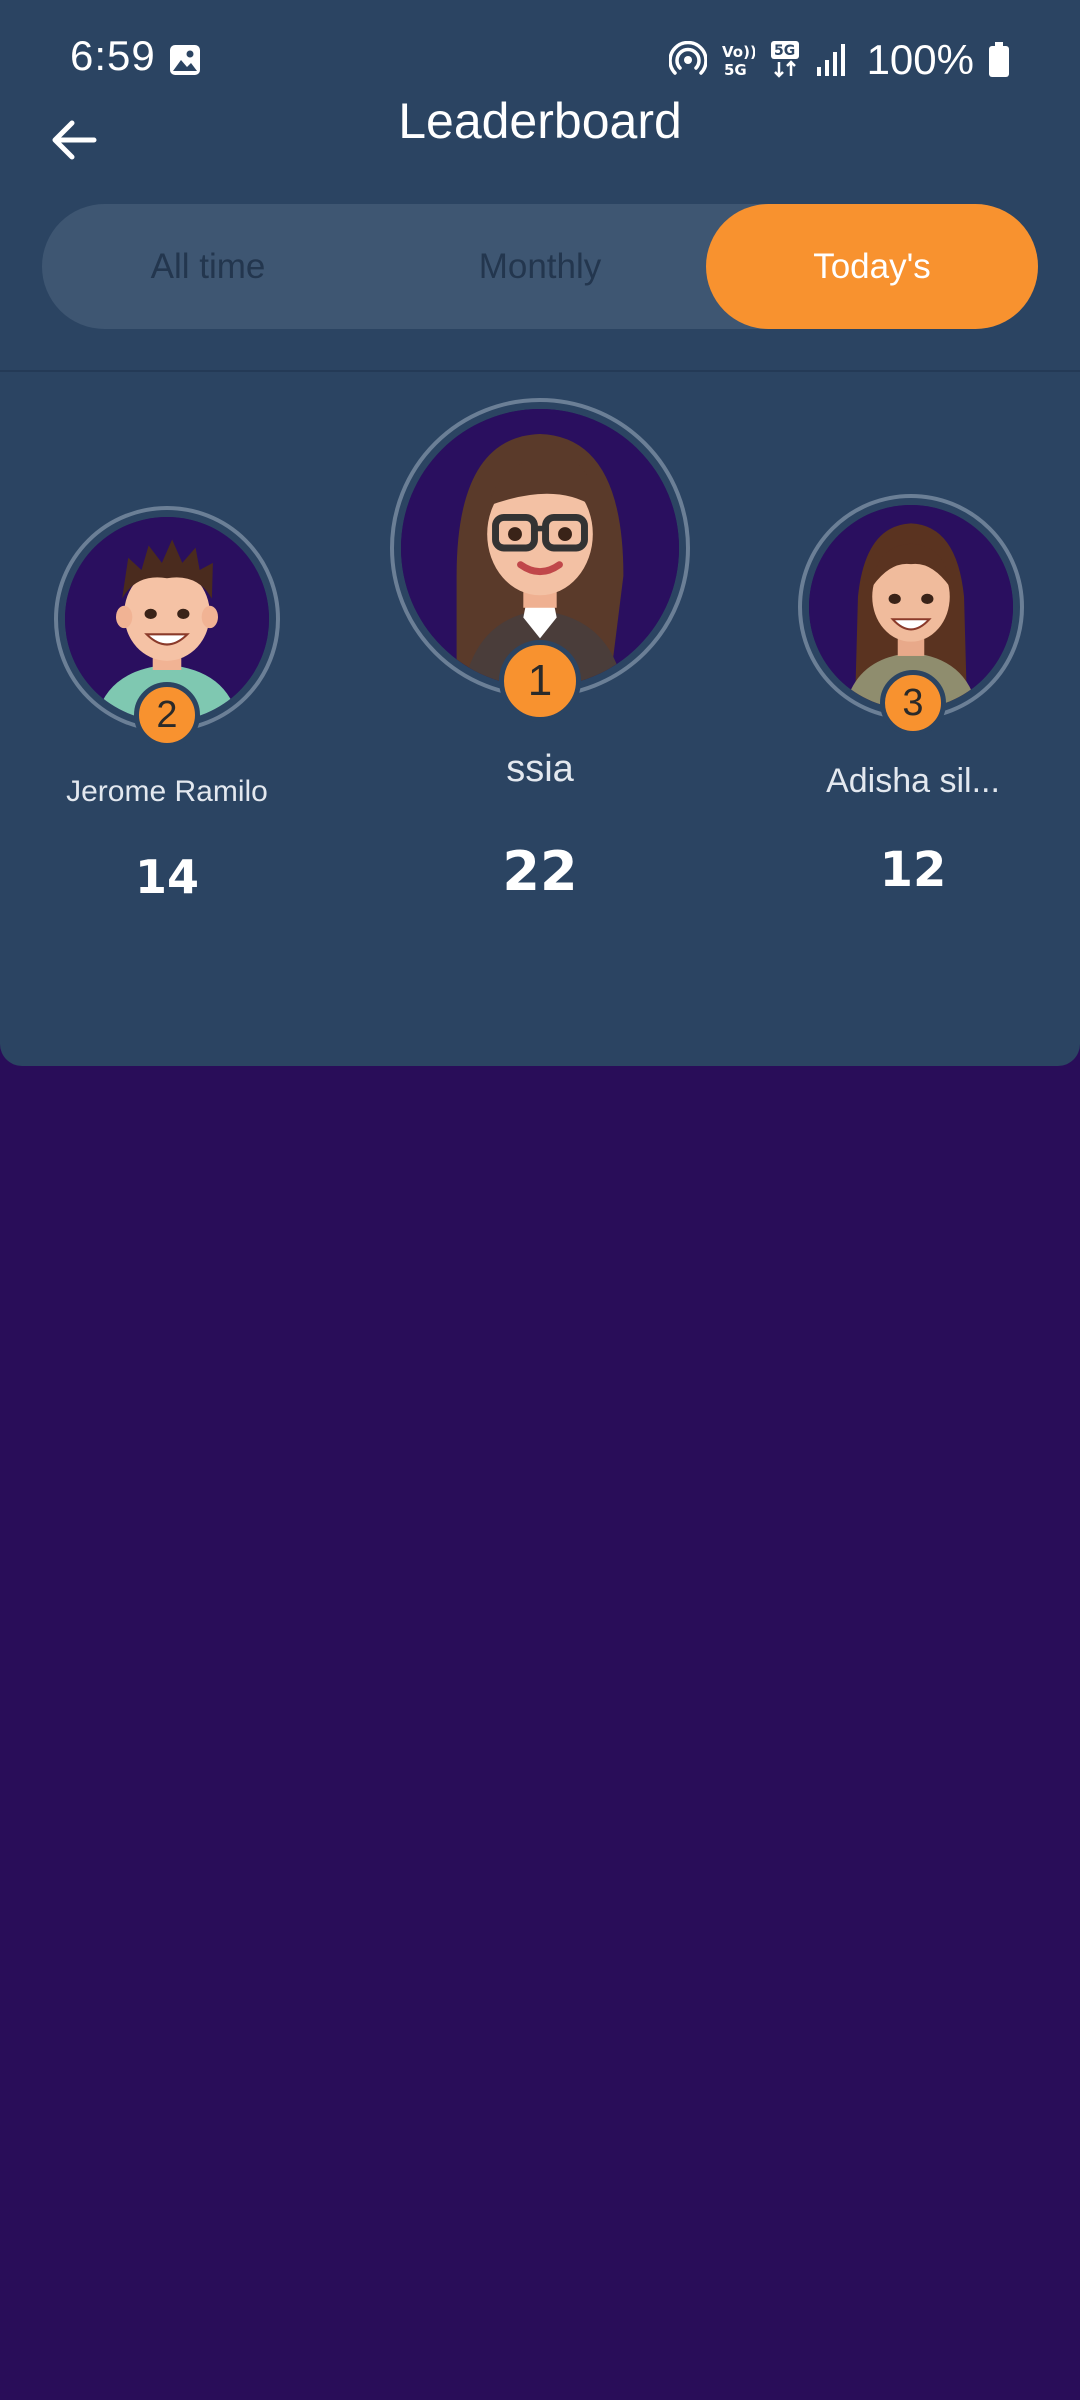 Image resolution: width=1080 pixels, height=2400 pixels. What do you see at coordinates (738, 52) in the screenshot?
I see `svg-text: Vo))` at bounding box center [738, 52].